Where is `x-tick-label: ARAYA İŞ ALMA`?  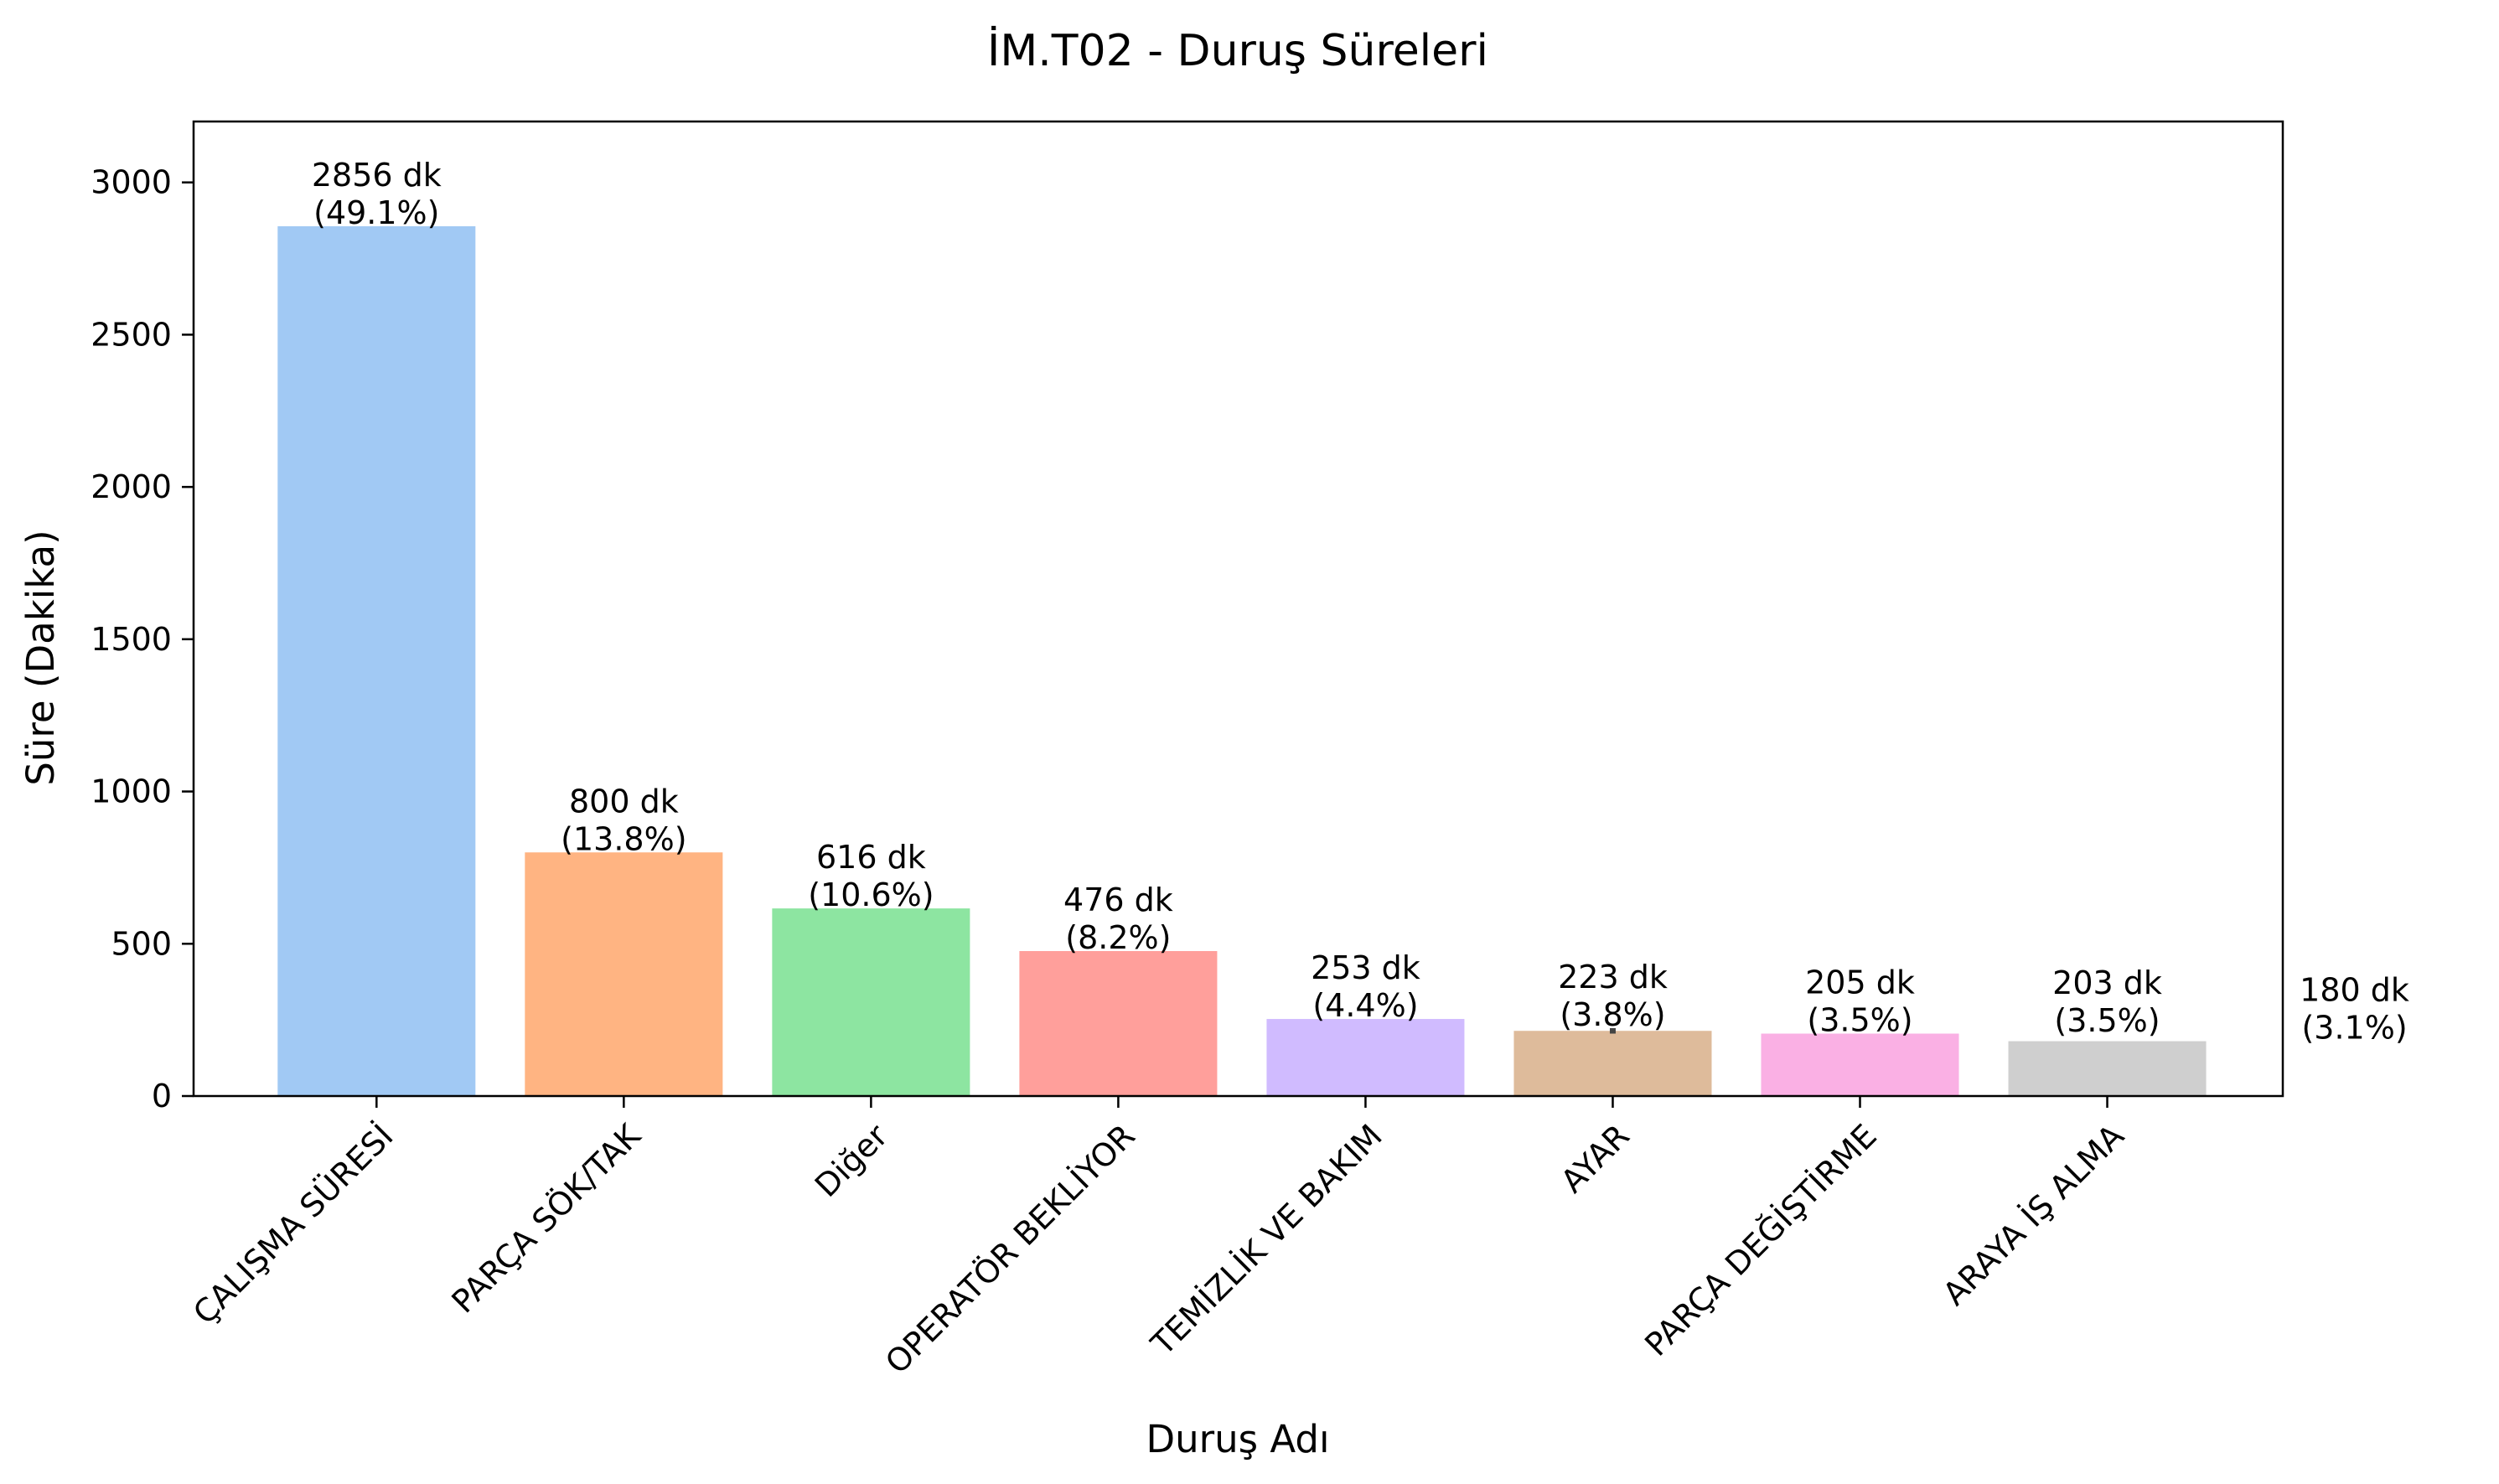 x-tick-label: ARAYA İŞ ALMA is located at coordinates (2033, 1214).